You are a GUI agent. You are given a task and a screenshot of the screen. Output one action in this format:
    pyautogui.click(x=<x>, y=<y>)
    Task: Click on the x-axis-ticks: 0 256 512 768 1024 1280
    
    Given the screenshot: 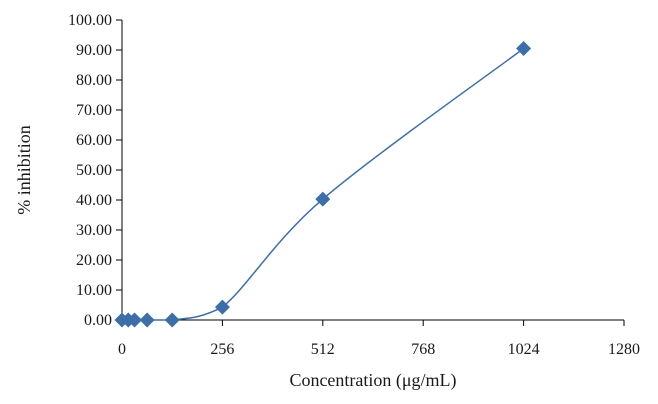 What is the action you would take?
    pyautogui.click(x=379, y=339)
    